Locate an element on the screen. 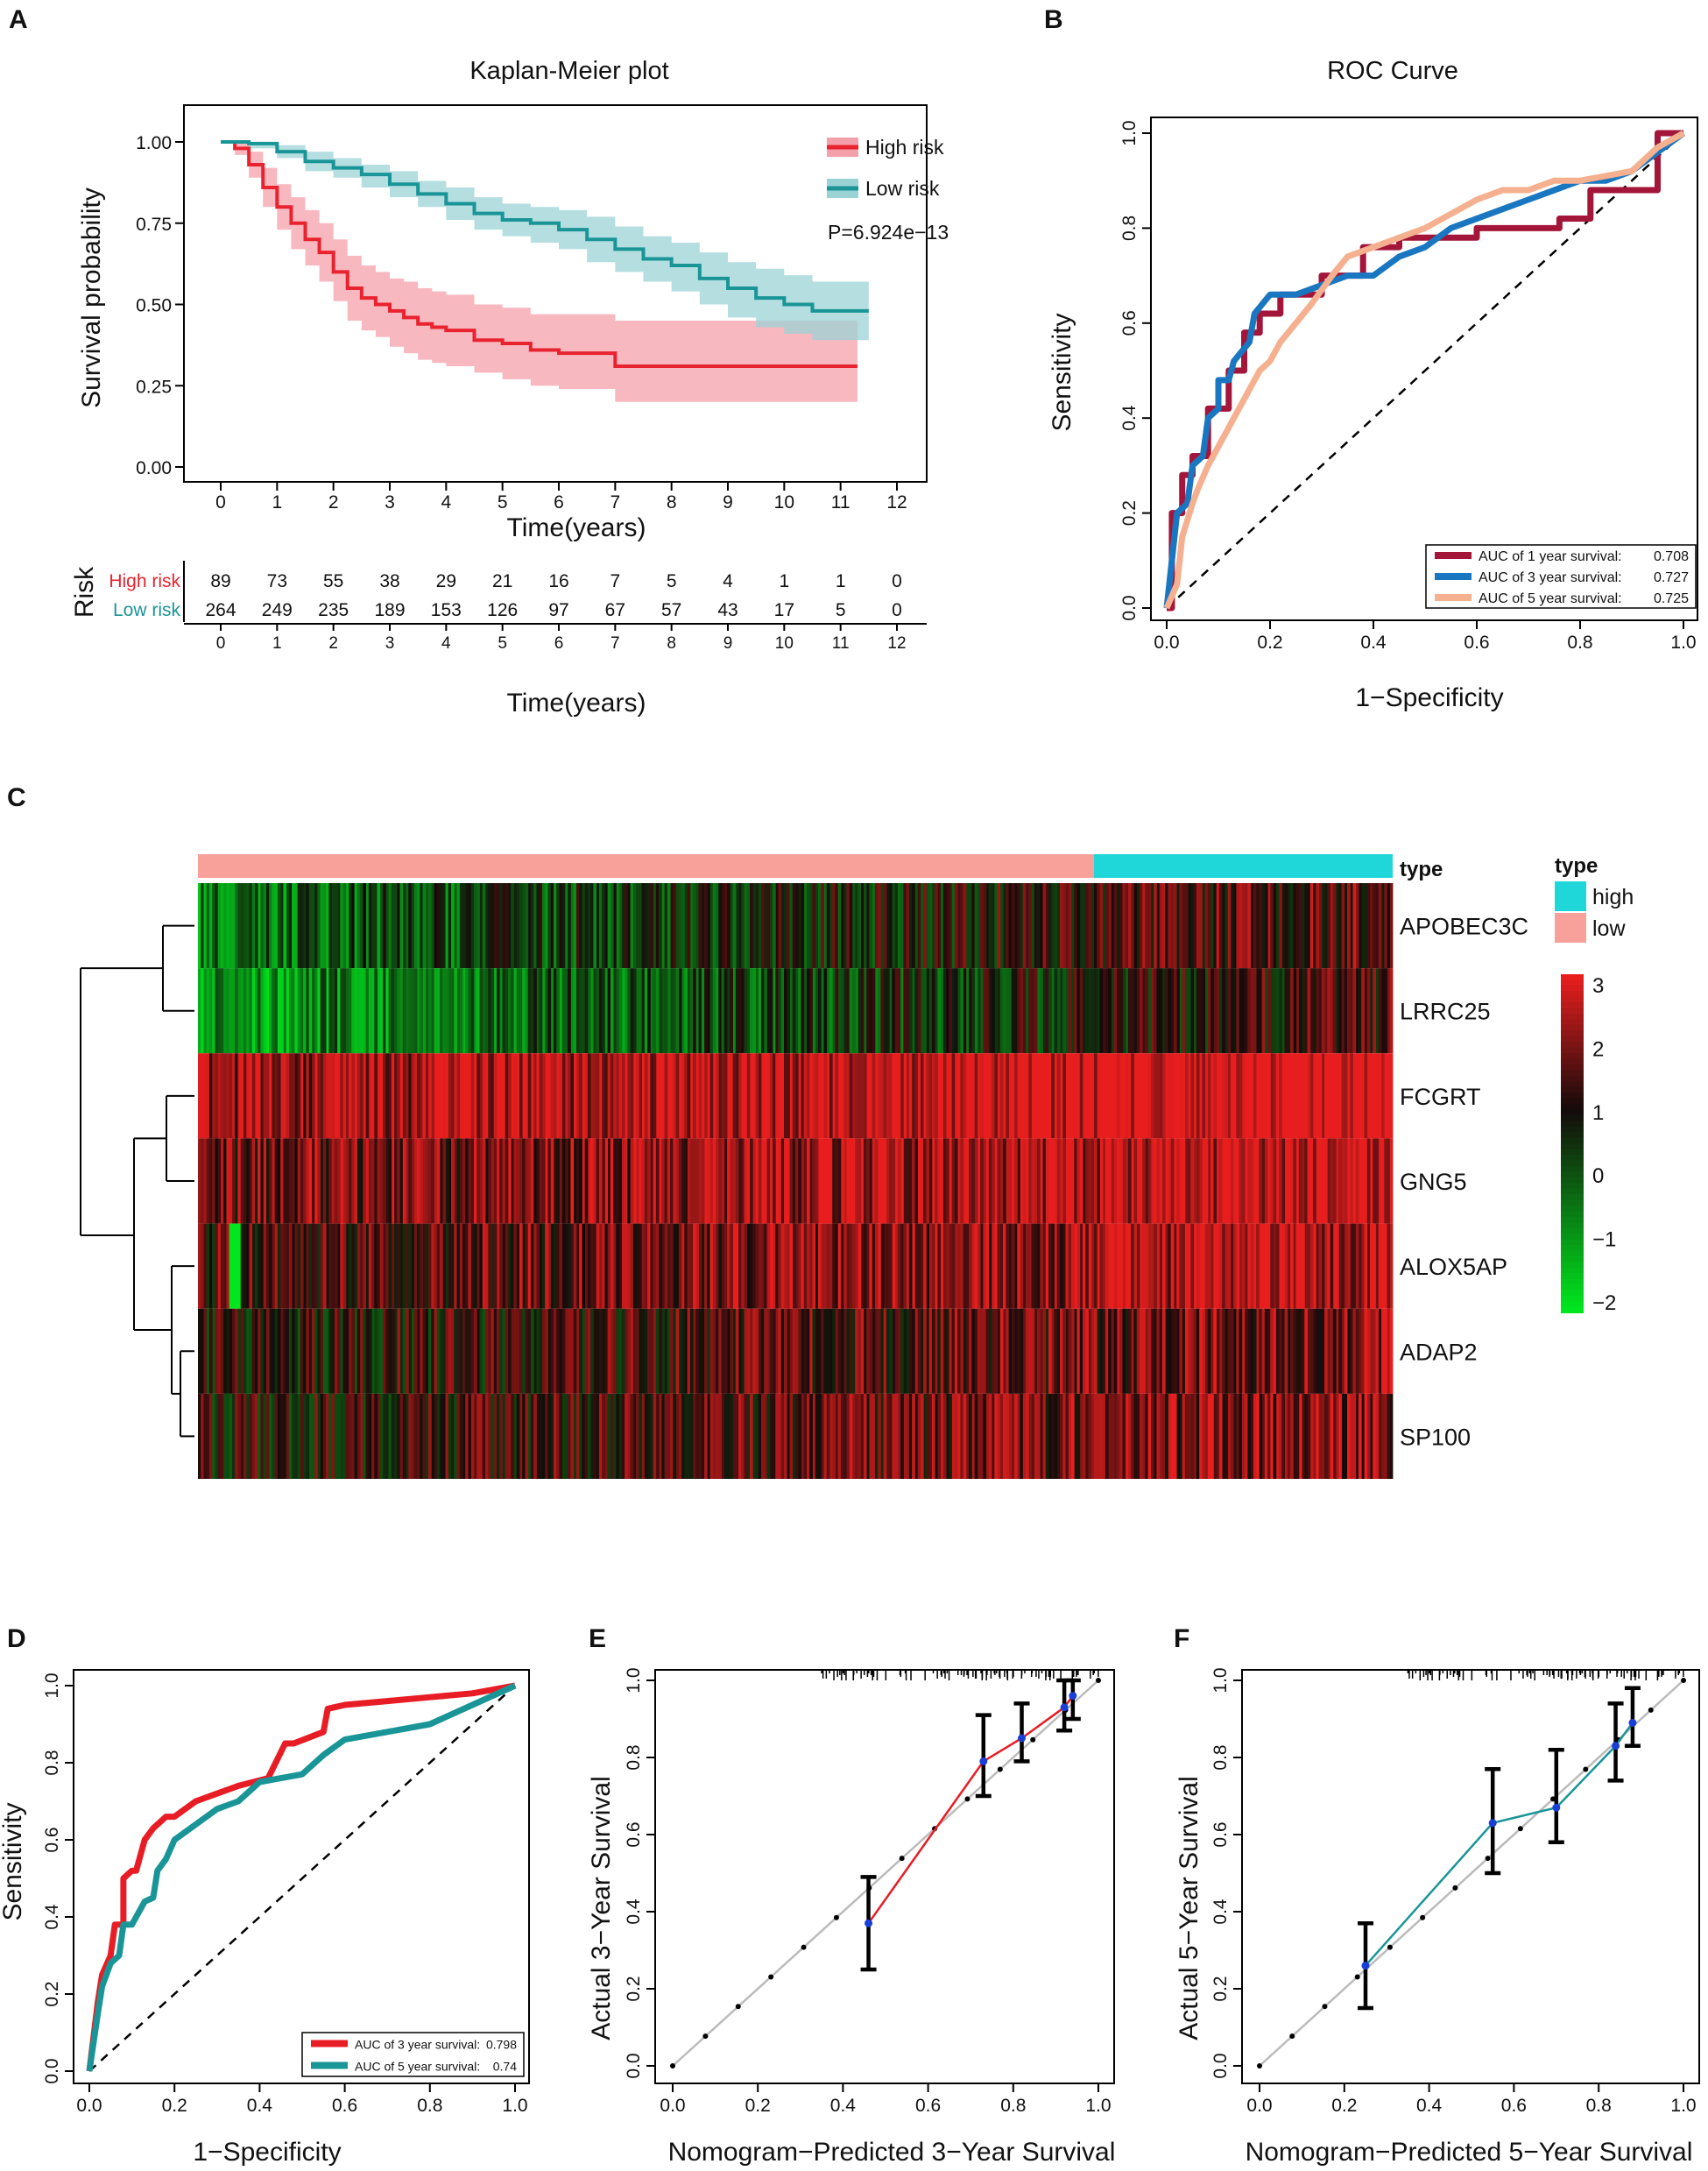  heatmap-gene-label: SP100 is located at coordinates (1435, 1437).